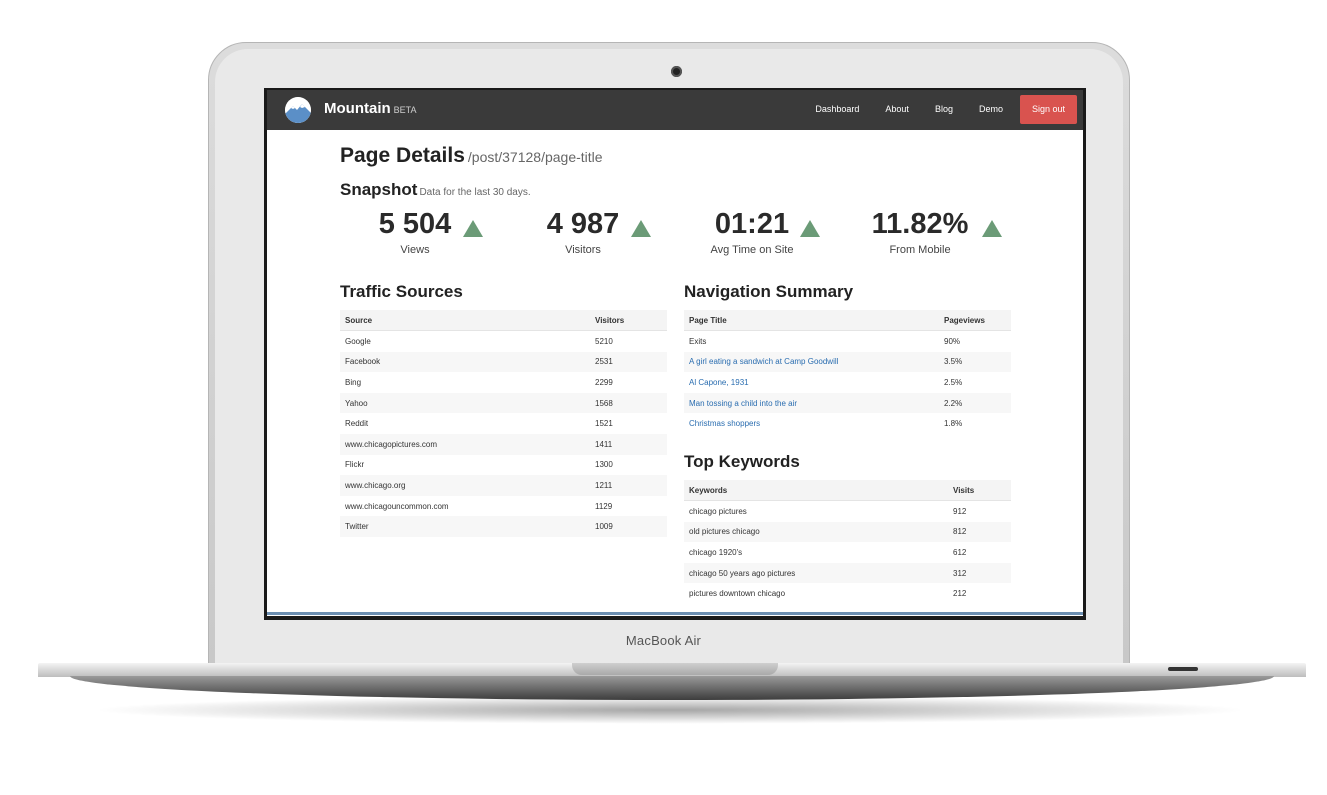 The width and height of the screenshot is (1327, 795). I want to click on table-row: chicago pictures 912, so click(847, 511).